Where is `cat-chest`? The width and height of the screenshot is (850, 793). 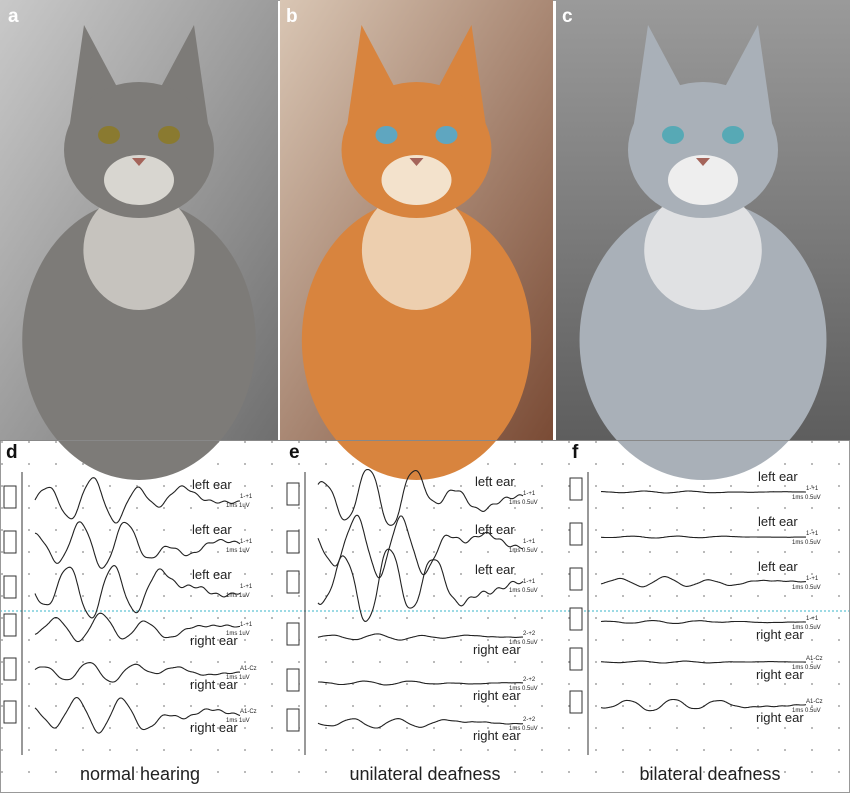
cat-chest is located at coordinates (139, 250).